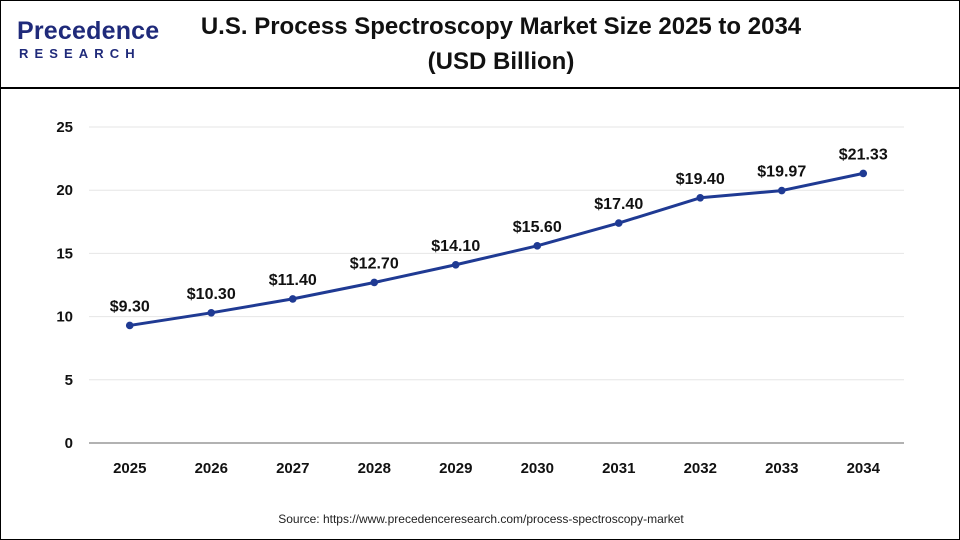  Describe the element at coordinates (211, 294) in the screenshot. I see `data-label: $10.30` at that location.